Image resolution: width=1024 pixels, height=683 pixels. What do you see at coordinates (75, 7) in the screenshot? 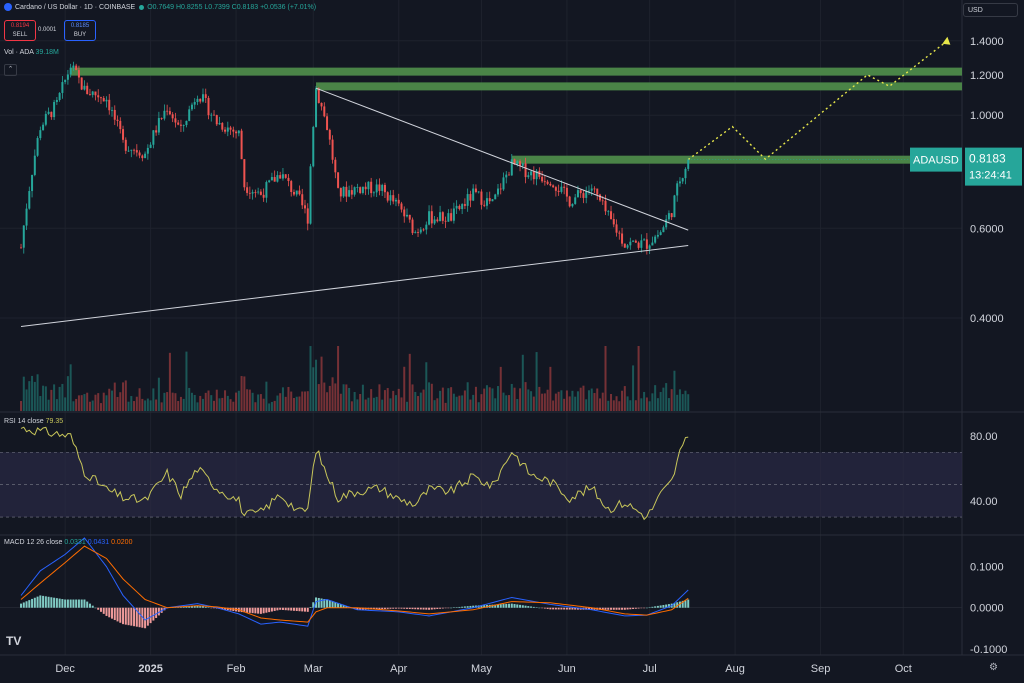
I see `symbol-title: Cardano / US Dollar · 1D · COINBASE` at bounding box center [75, 7].